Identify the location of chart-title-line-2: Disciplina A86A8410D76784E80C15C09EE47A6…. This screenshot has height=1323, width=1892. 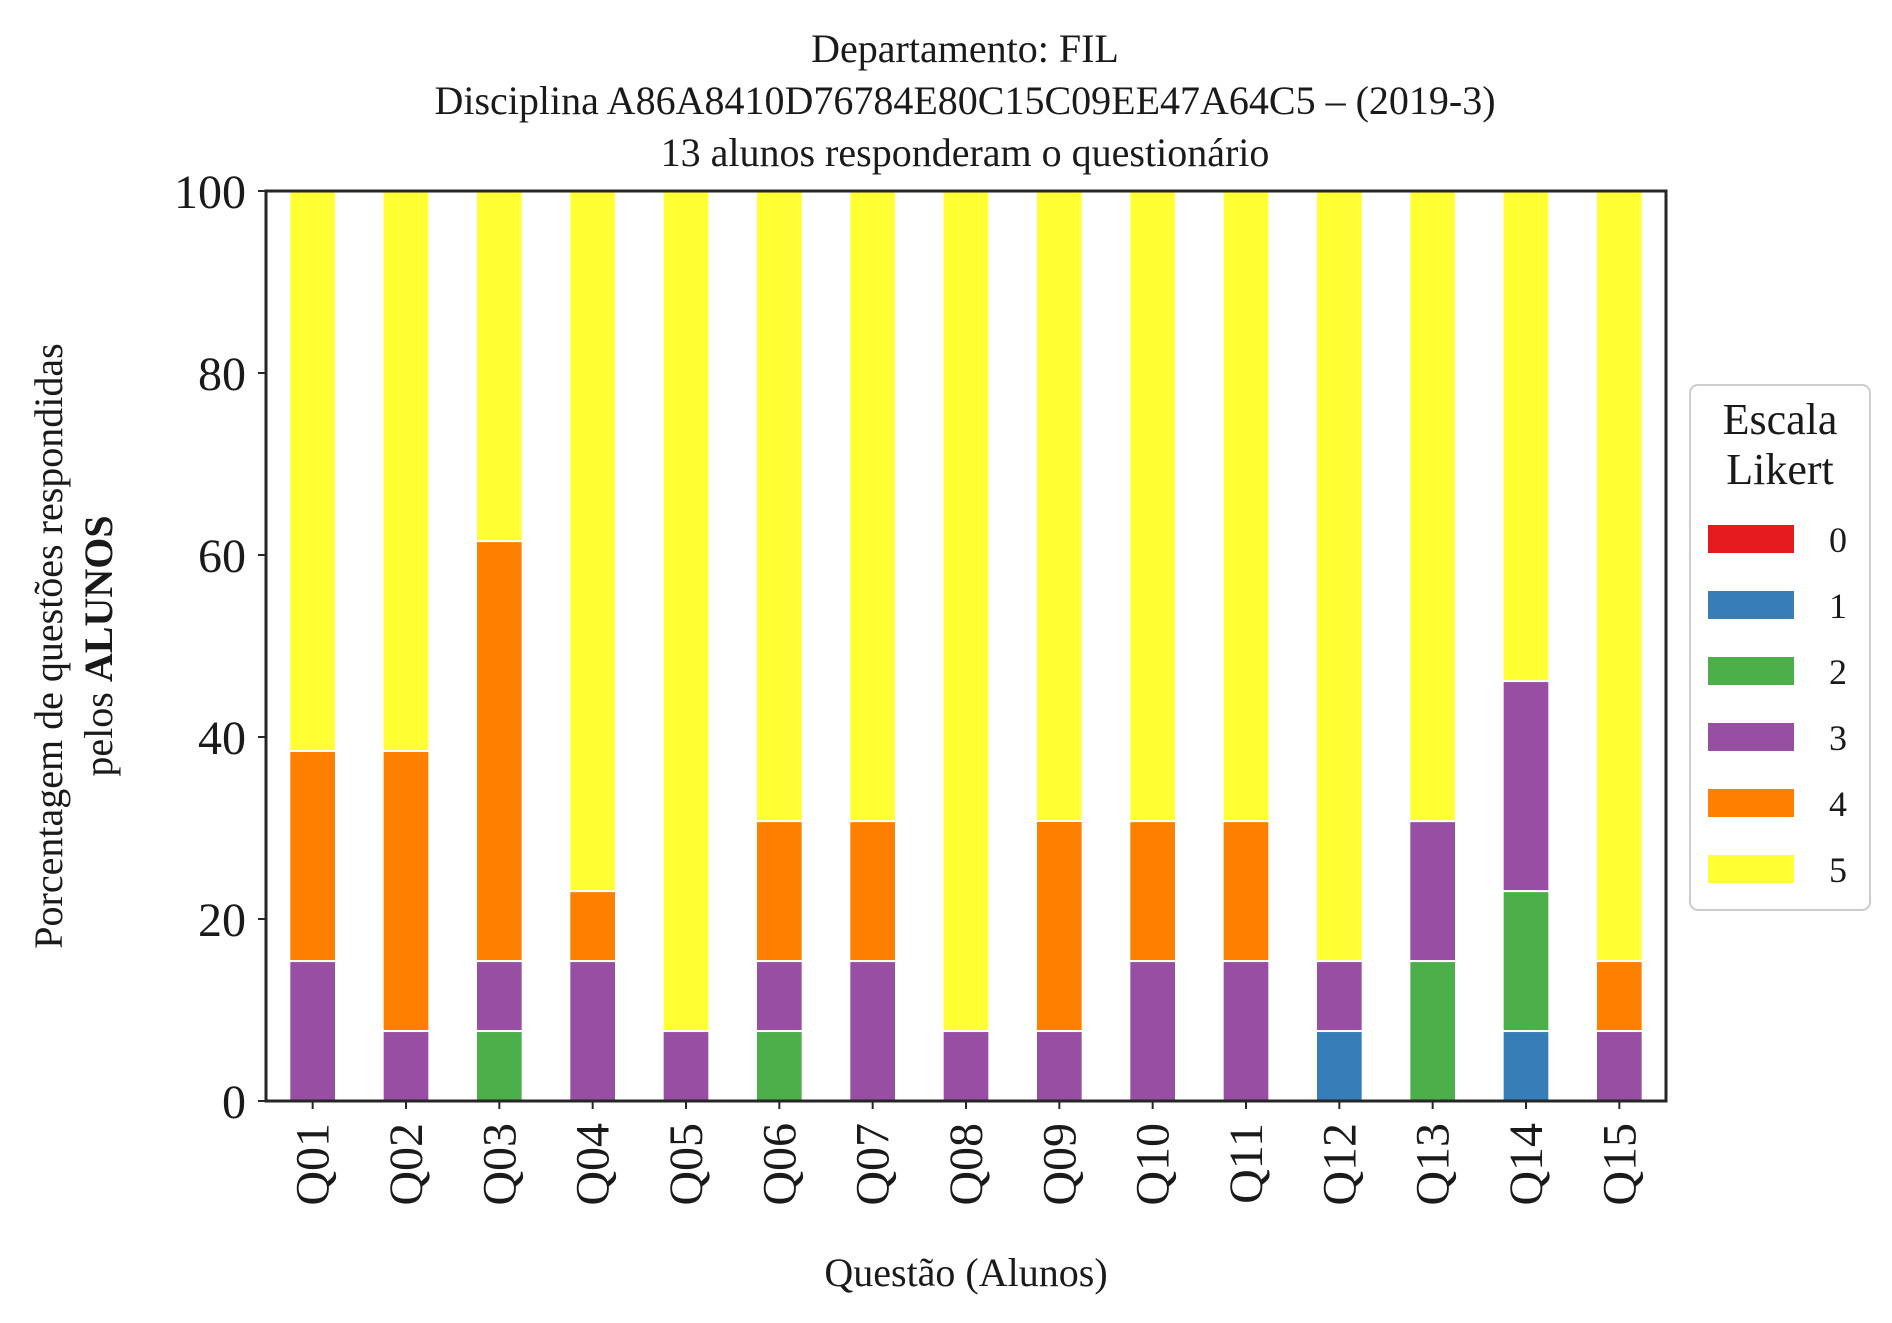
(964, 100).